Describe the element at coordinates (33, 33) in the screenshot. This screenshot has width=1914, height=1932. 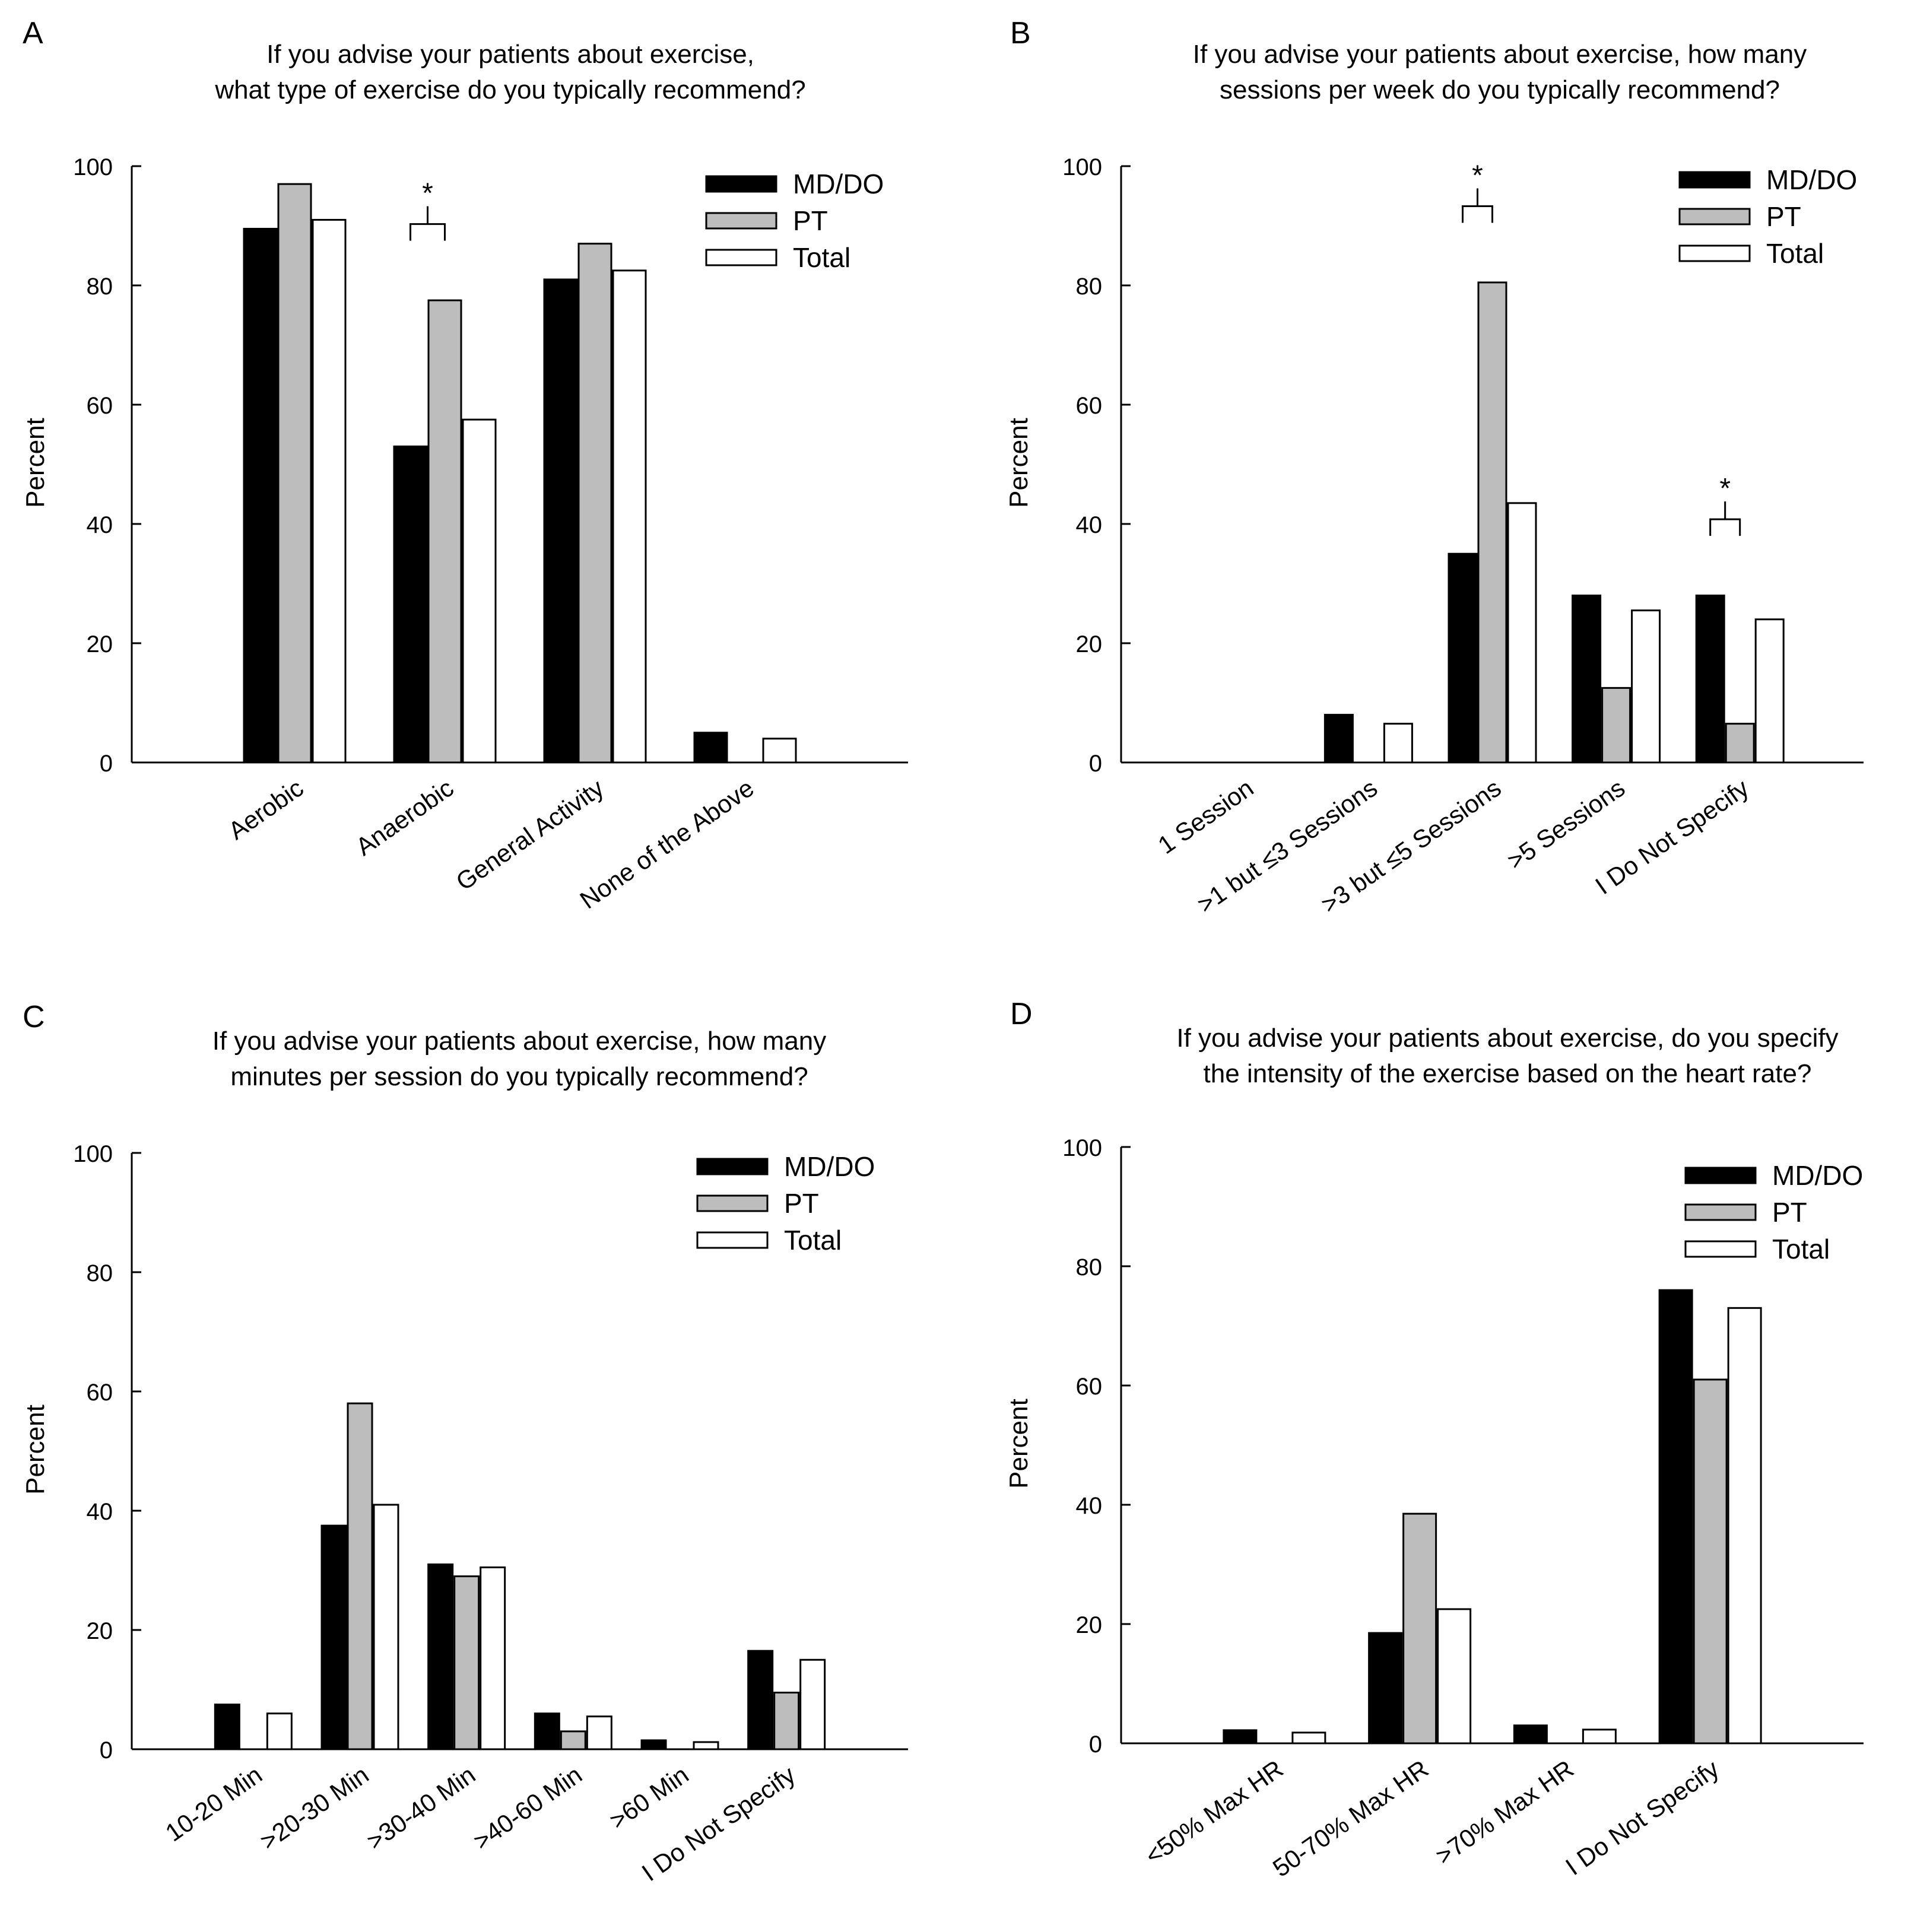
I see `panel-letter: A` at that location.